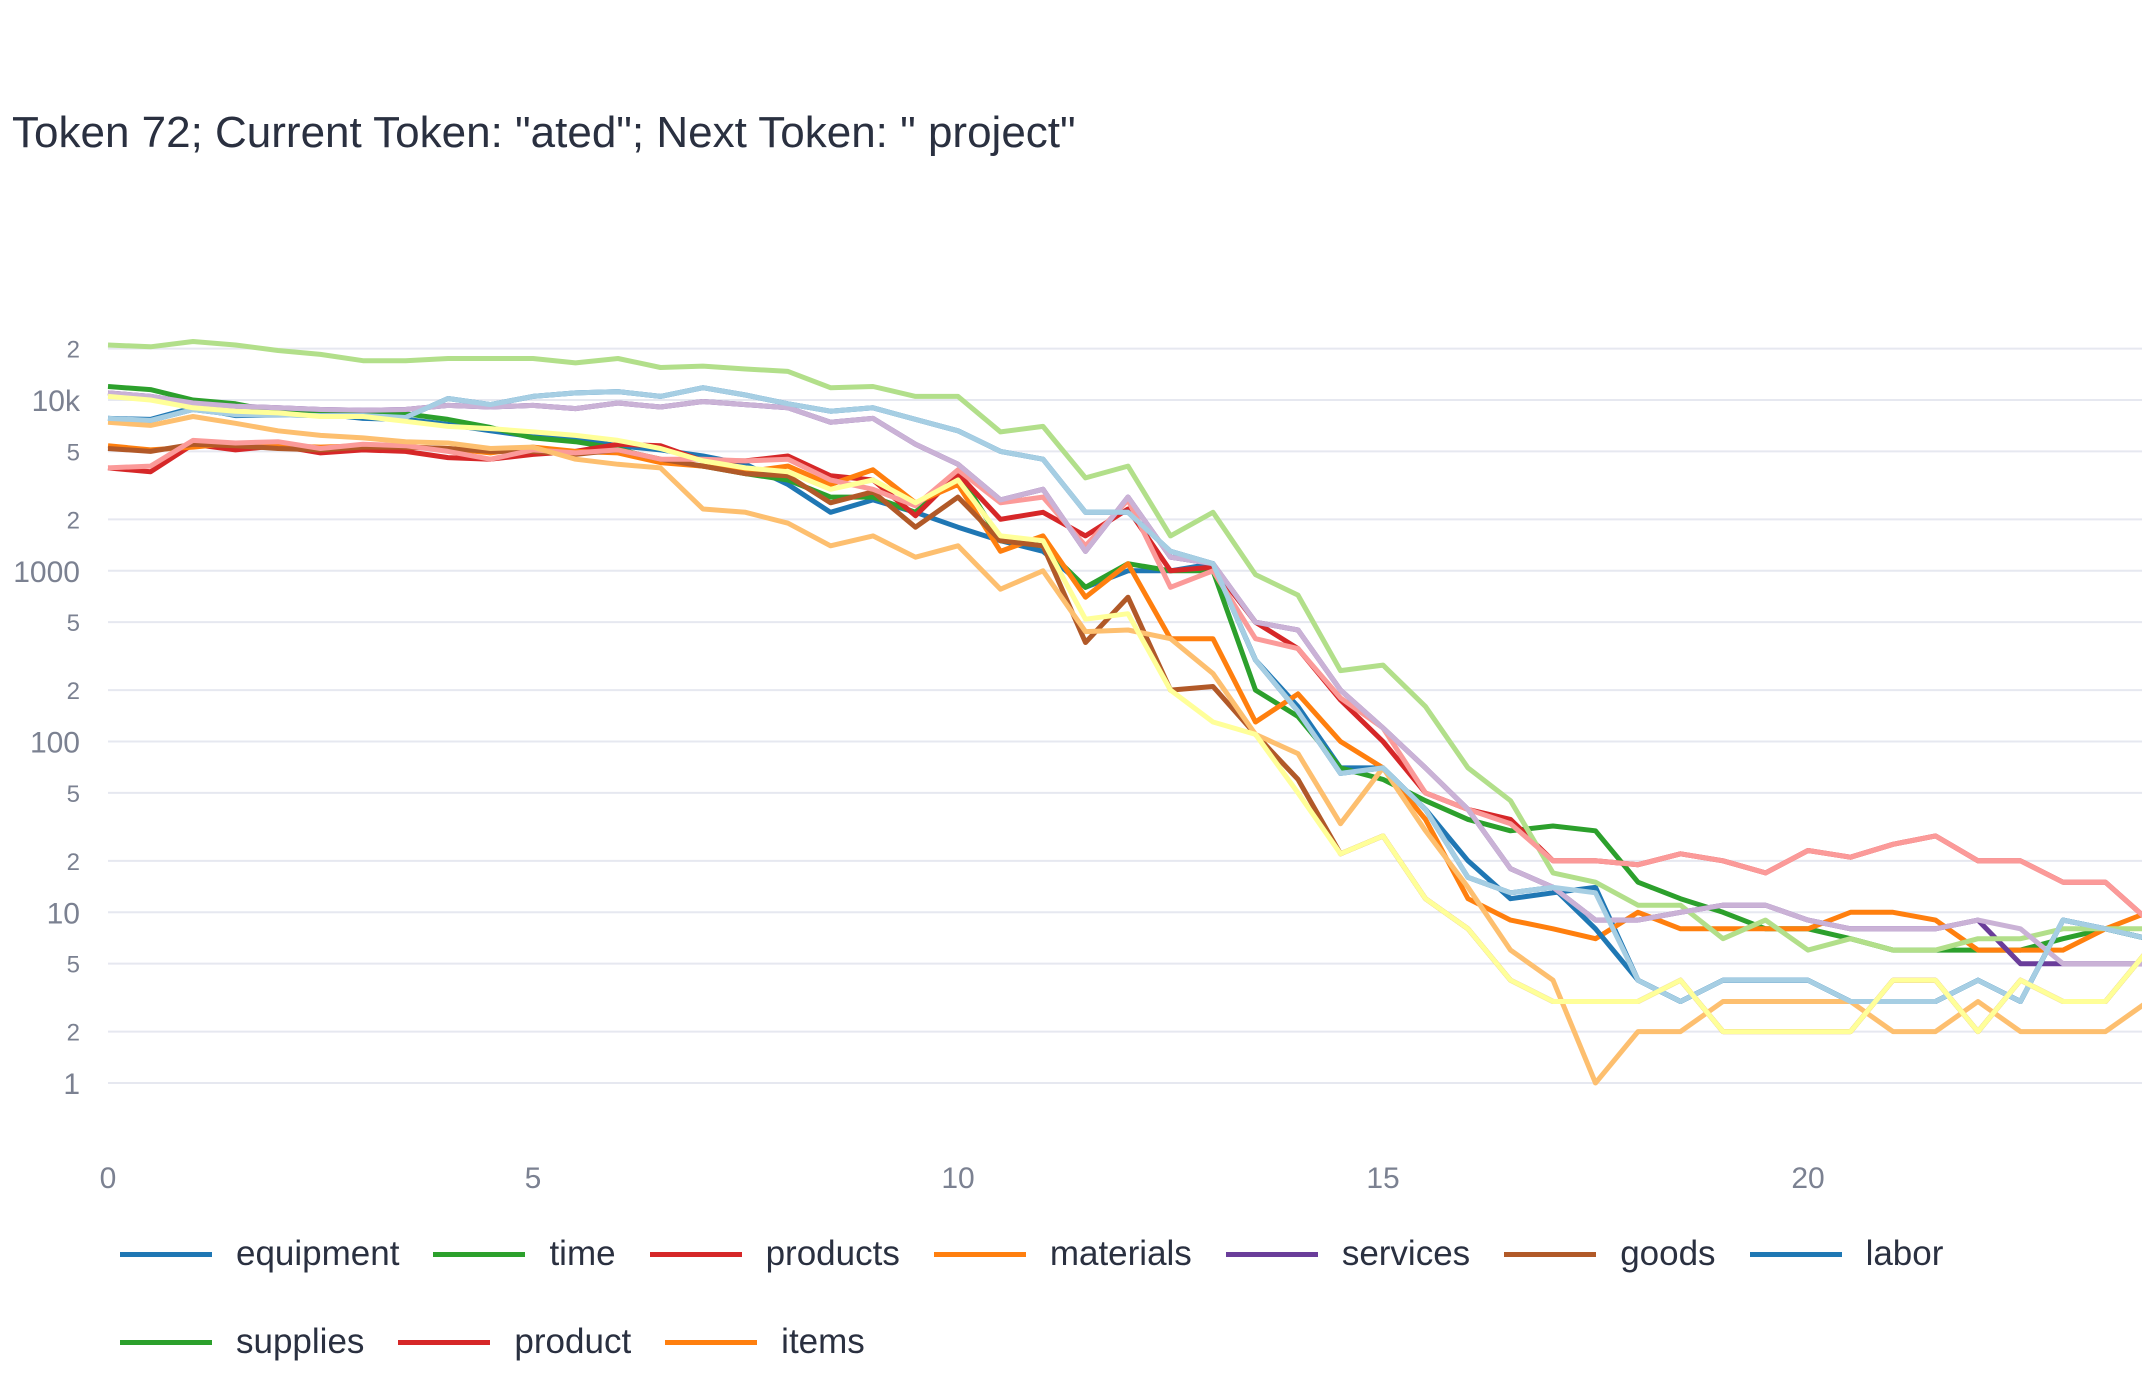 This screenshot has height=1386, width=2142. I want to click on y-tick-label: 10k, so click(56, 401).